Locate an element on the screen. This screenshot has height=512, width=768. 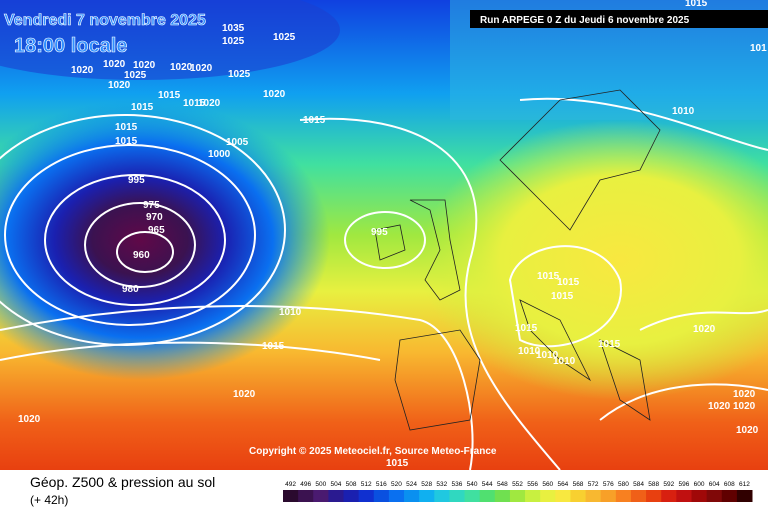
colorbar-label: 500 is located at coordinates (320, 484).